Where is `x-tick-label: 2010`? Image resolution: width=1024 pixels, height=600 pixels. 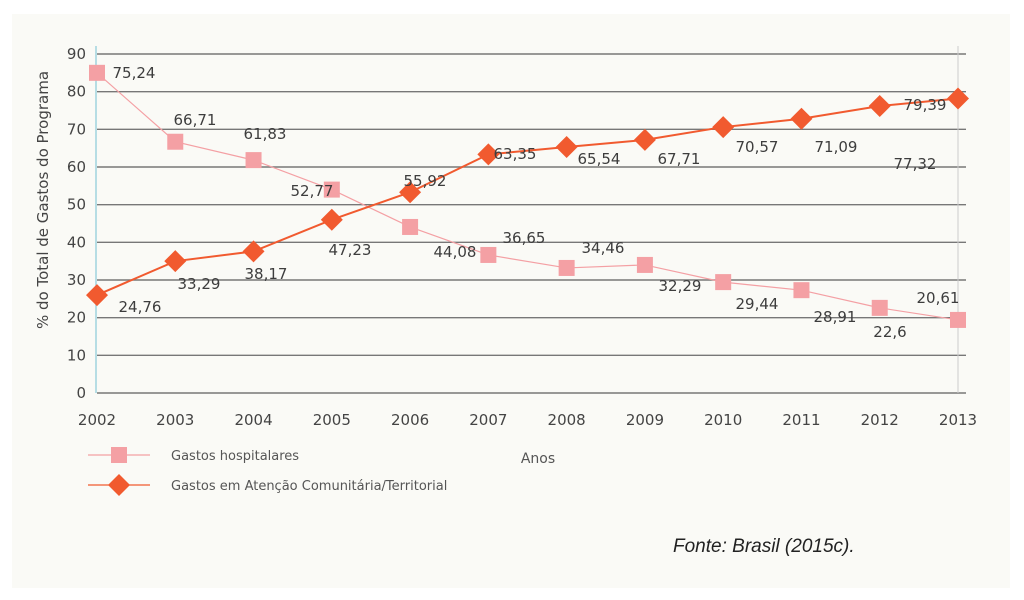
x-tick-label: 2010 is located at coordinates (723, 420).